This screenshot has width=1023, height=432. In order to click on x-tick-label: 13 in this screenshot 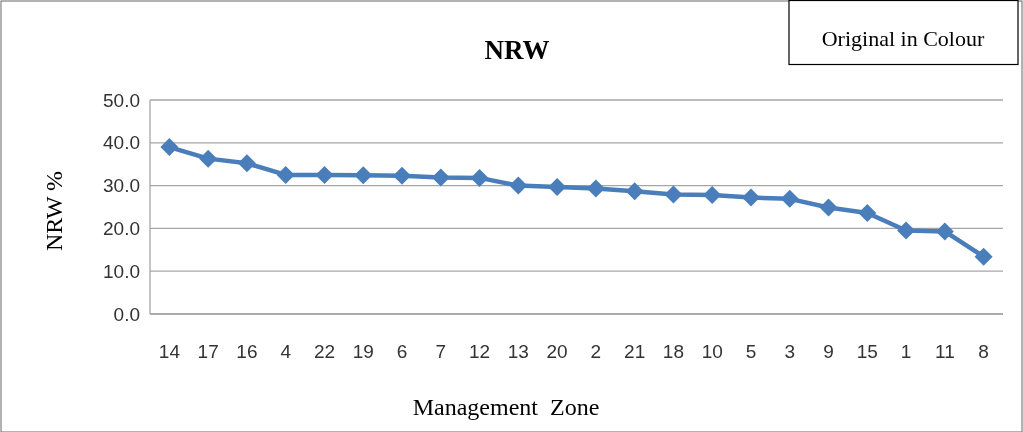, I will do `click(518, 351)`.